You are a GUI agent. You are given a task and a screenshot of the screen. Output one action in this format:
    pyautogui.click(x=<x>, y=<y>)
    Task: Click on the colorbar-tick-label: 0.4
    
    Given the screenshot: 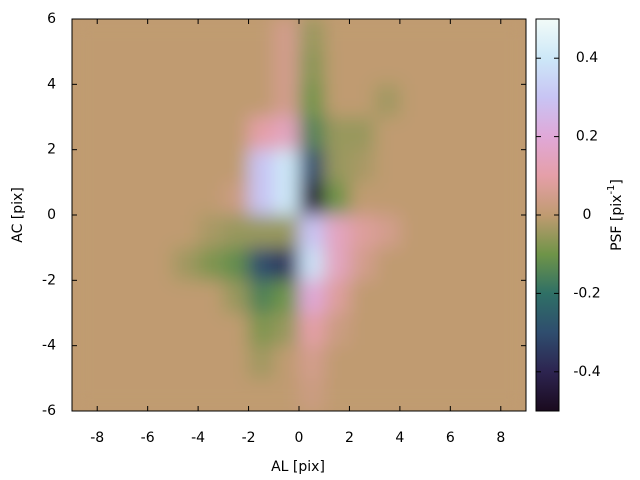 What is the action you would take?
    pyautogui.click(x=587, y=58)
    